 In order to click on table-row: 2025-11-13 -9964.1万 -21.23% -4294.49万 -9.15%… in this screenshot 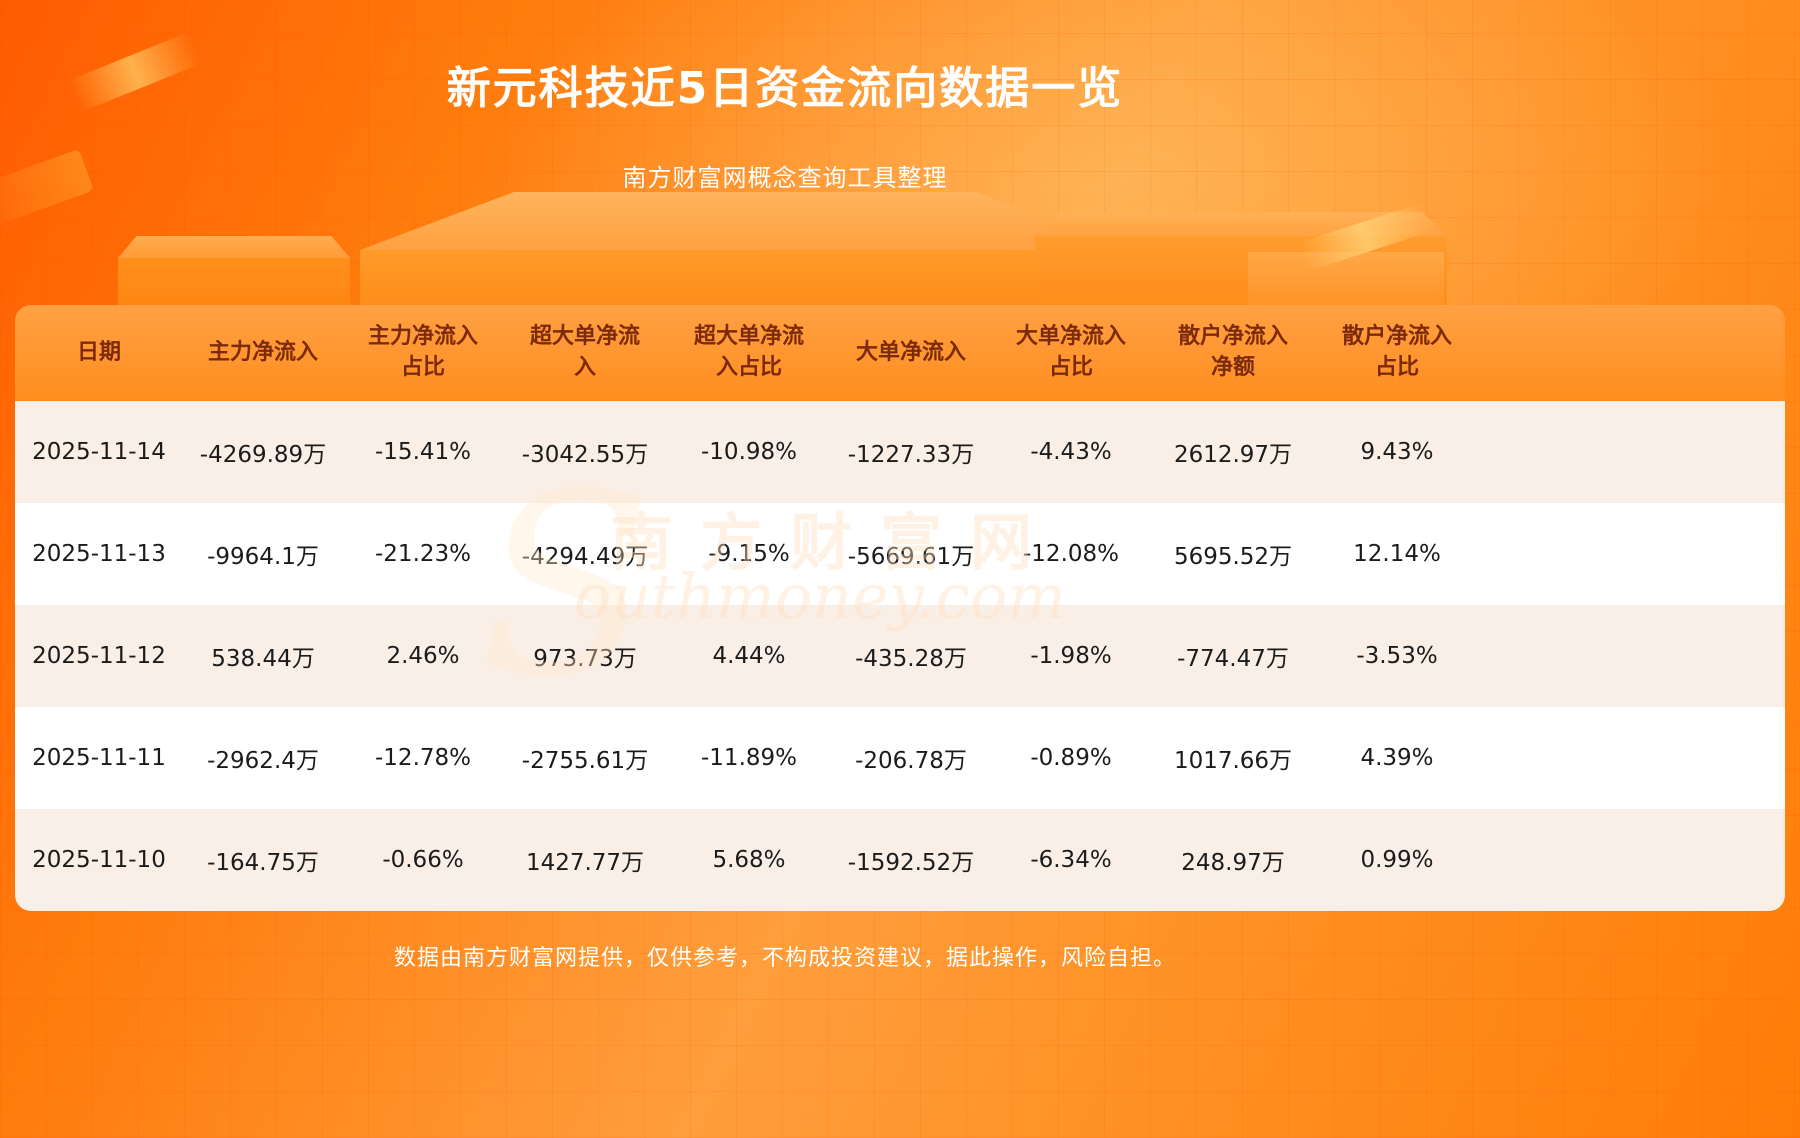, I will do `click(900, 554)`.